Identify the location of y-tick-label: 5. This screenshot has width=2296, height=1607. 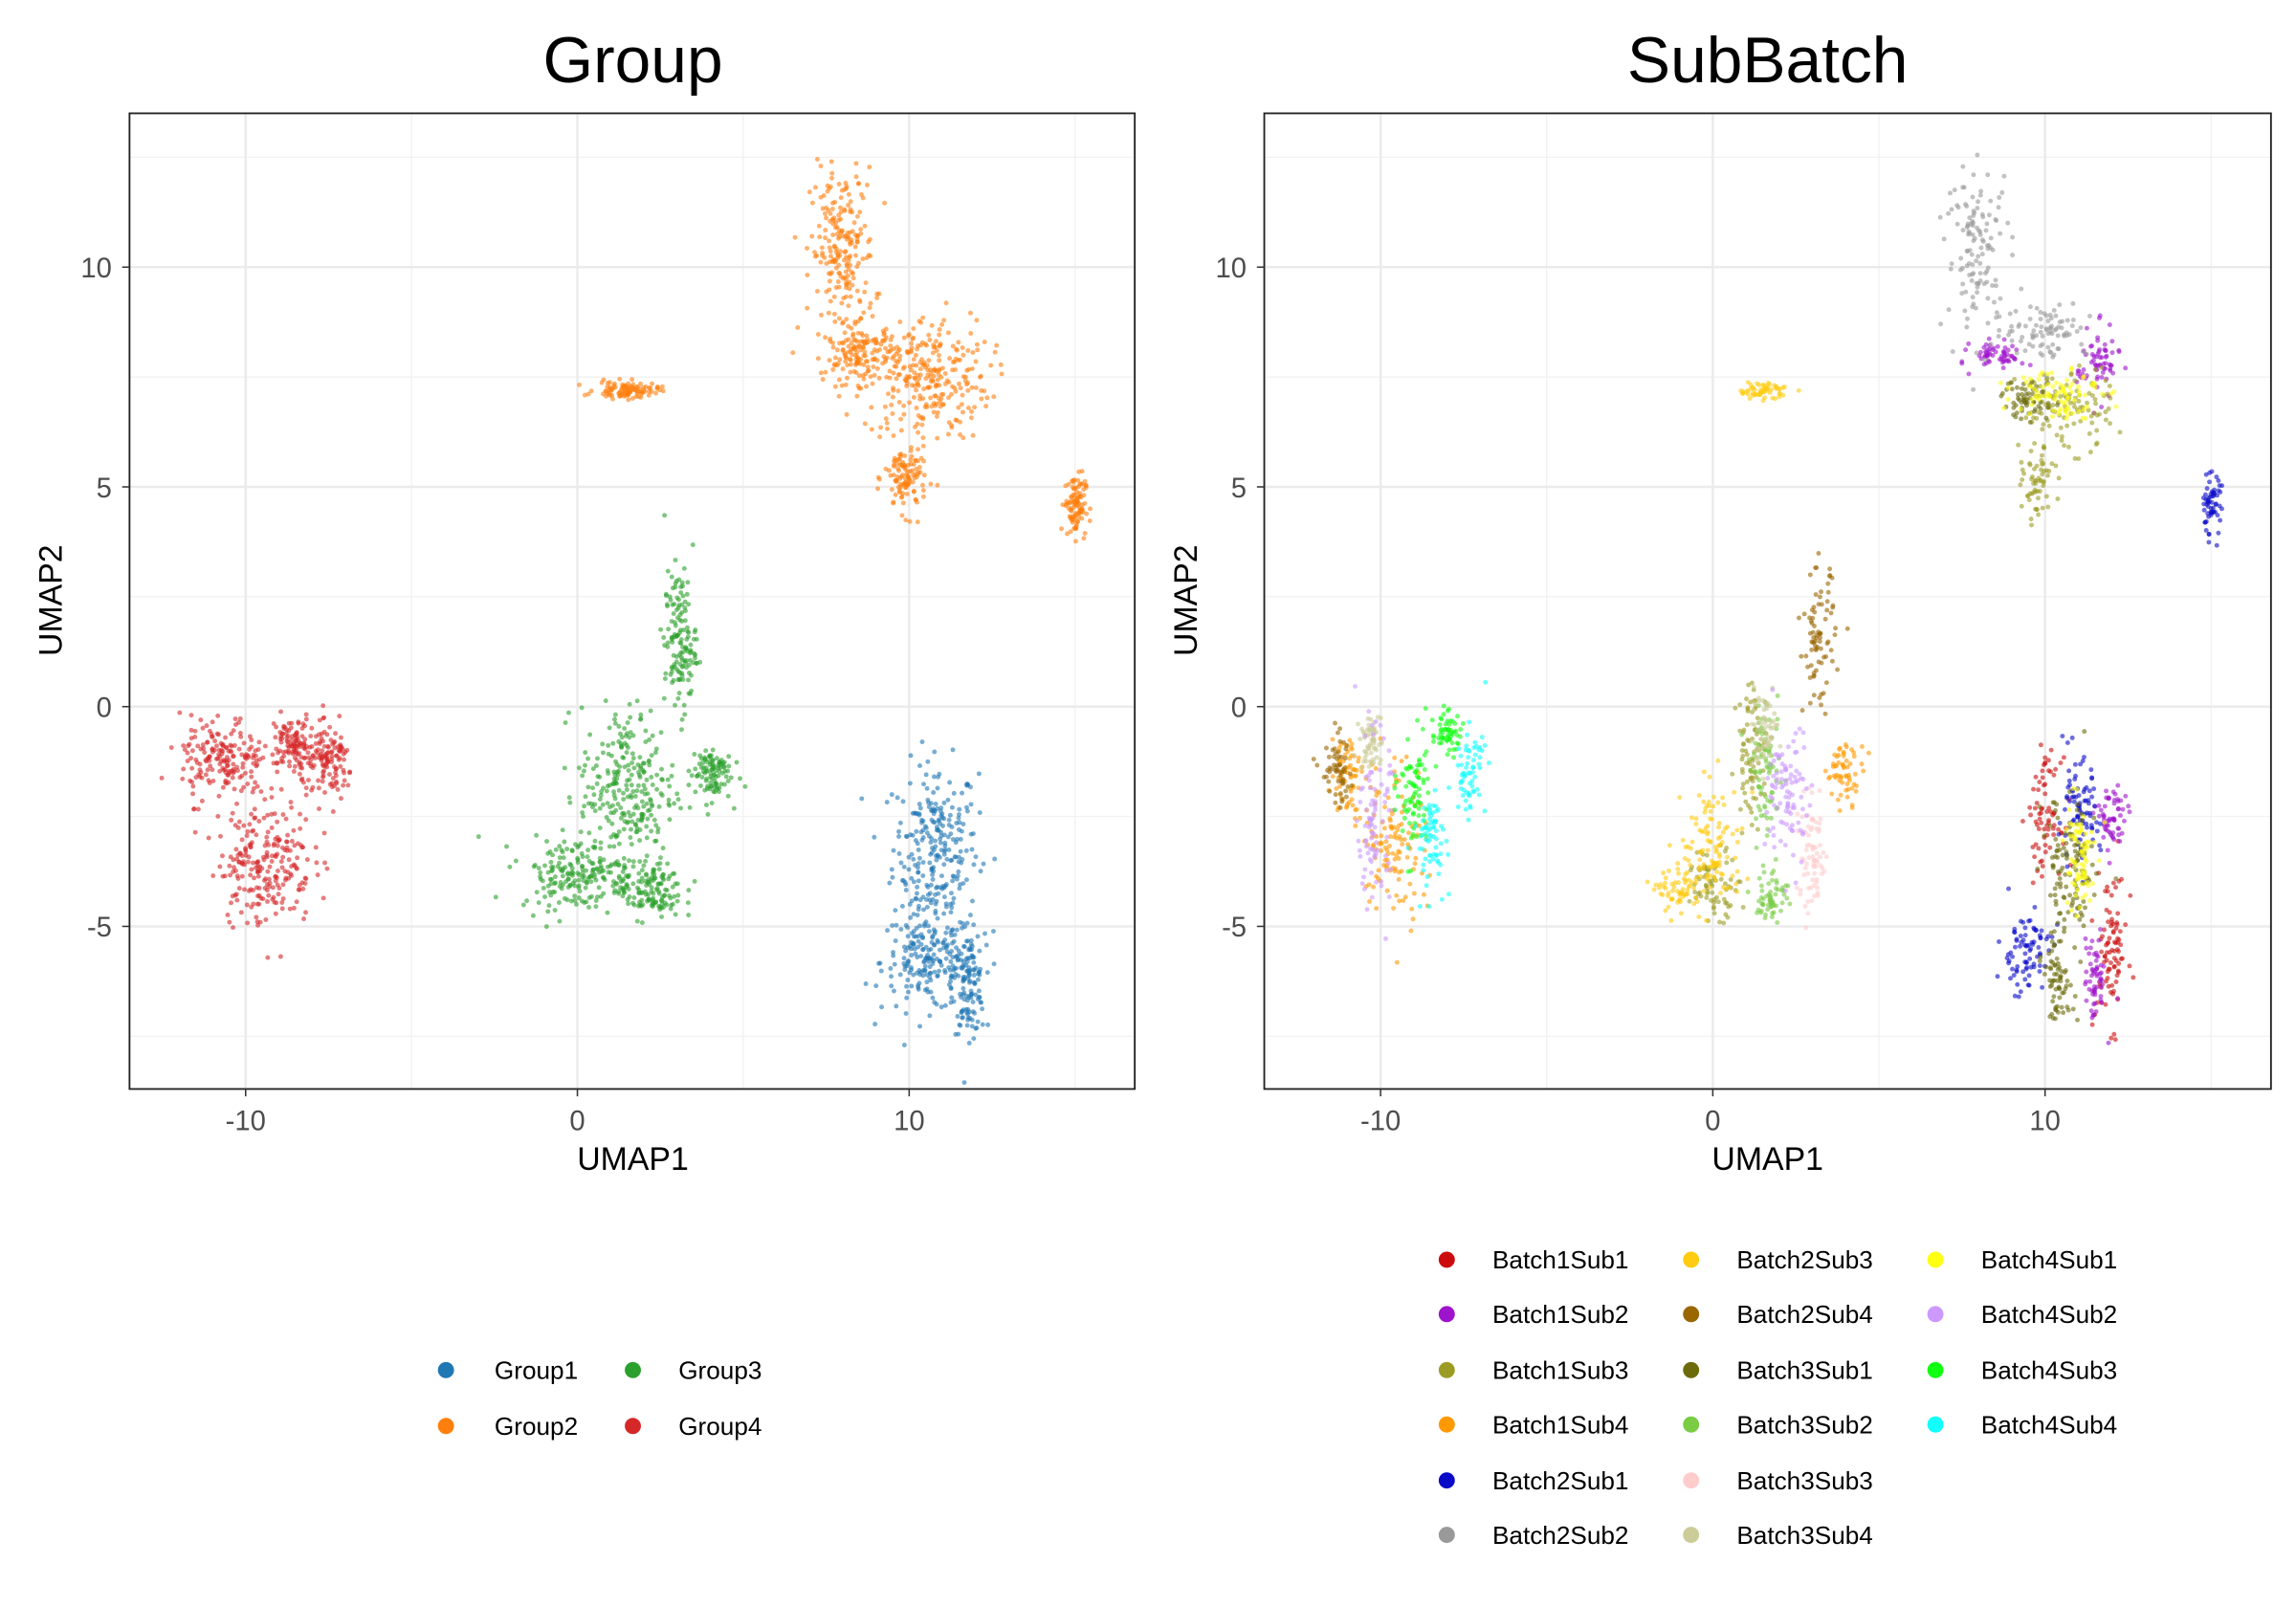
(105, 488).